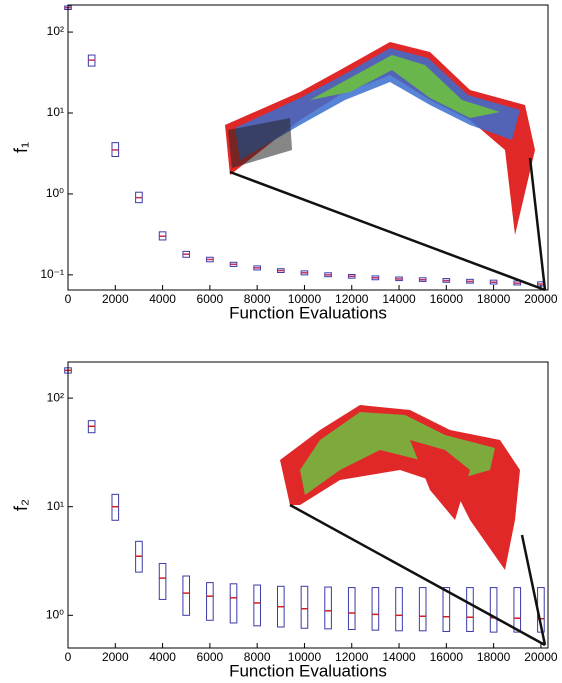 The height and width of the screenshot is (683, 562). I want to click on y-axis-label: f₁, so click(21, 147).